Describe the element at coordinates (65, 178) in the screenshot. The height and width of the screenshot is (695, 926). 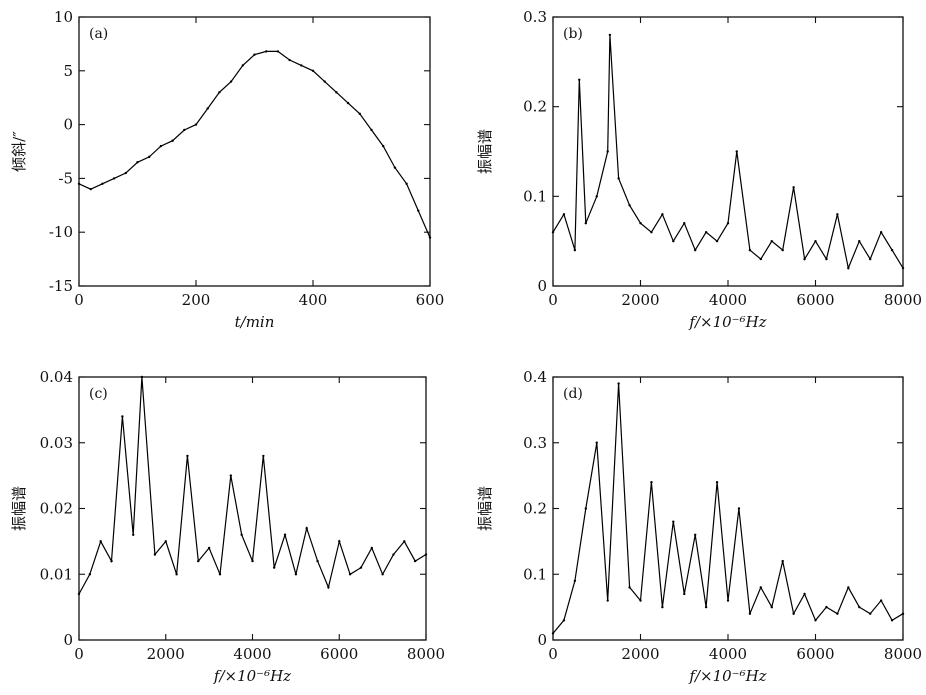
I see `y-tick-label: -5` at that location.